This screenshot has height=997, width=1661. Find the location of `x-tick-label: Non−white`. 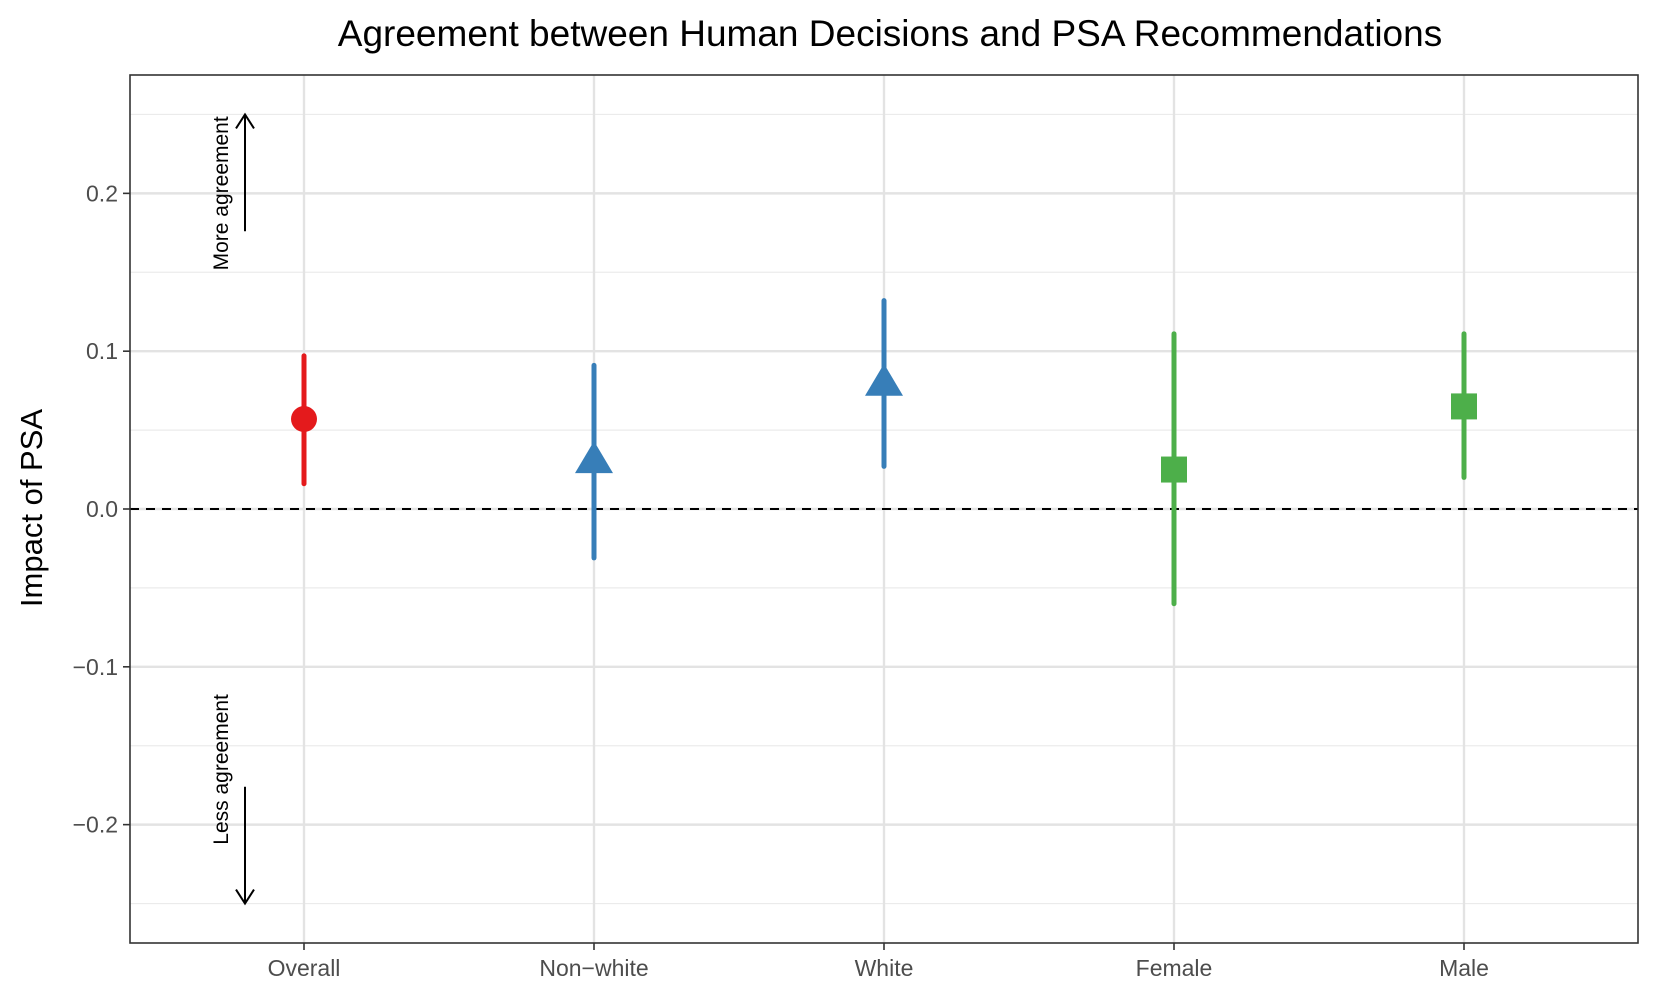

x-tick-label: Non−white is located at coordinates (593, 968).